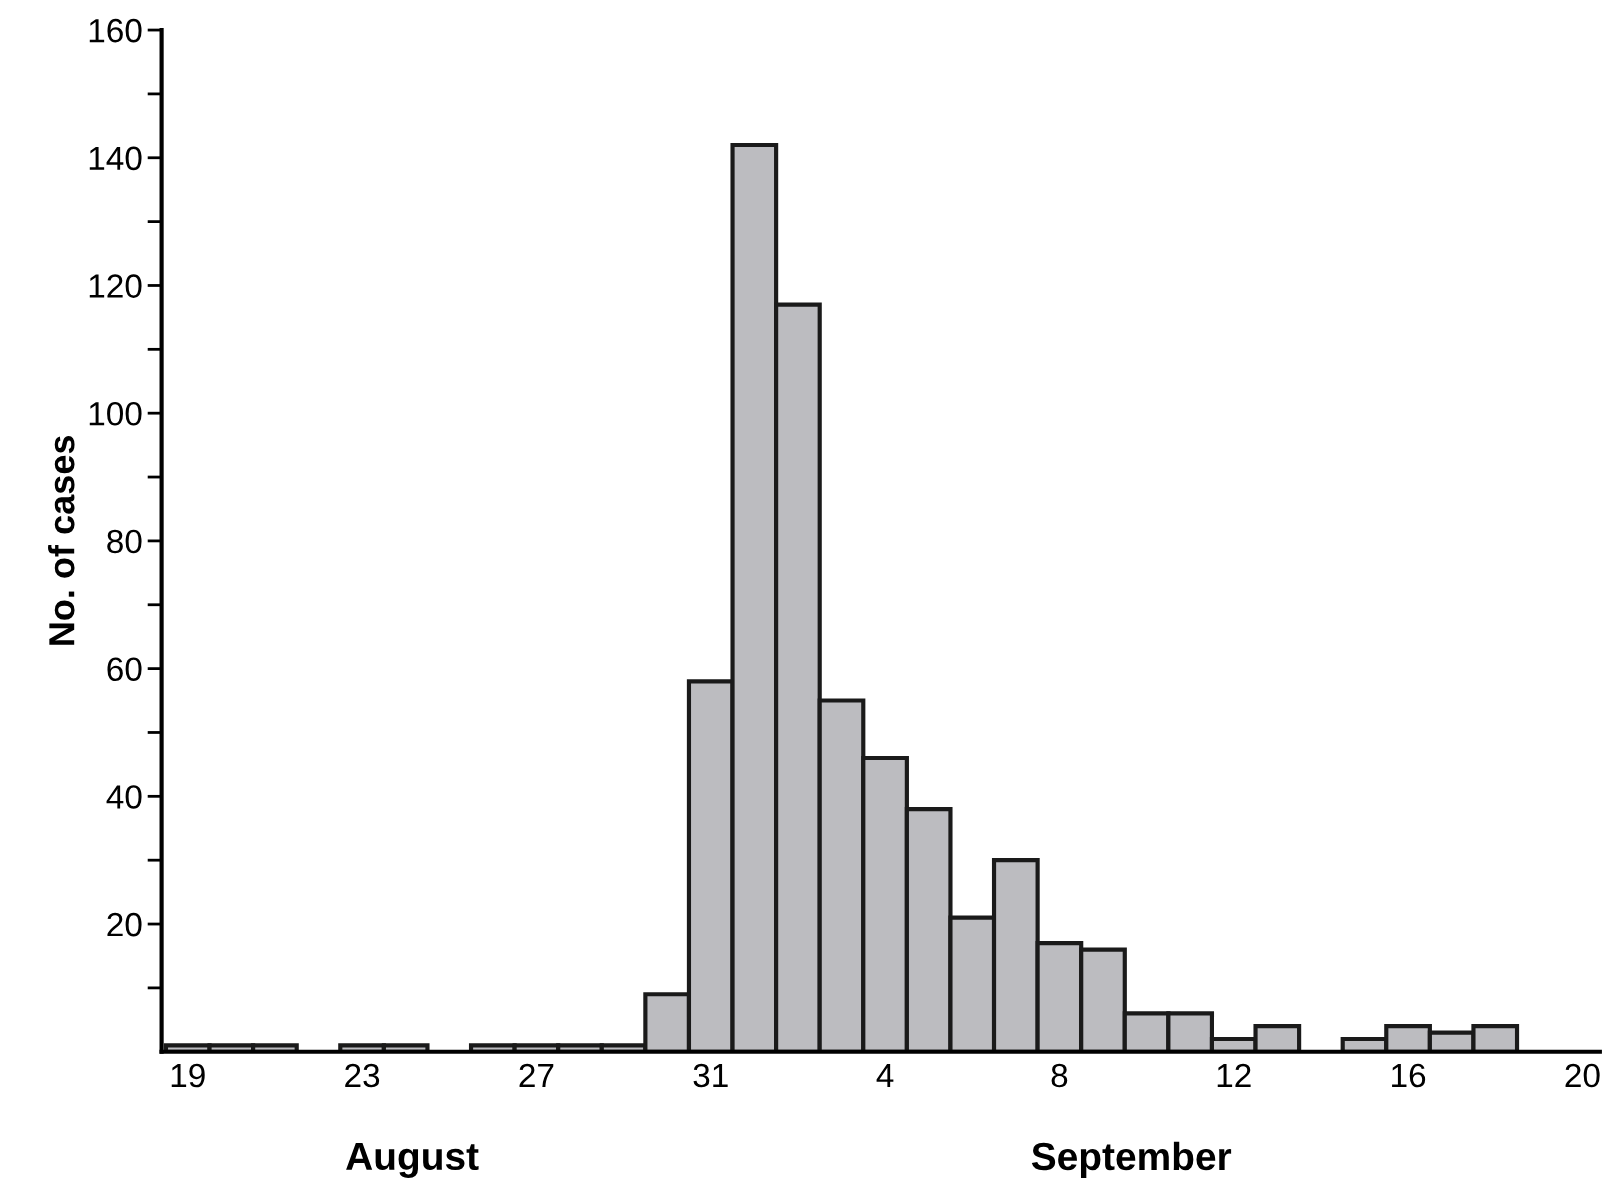  I want to click on x-tick-label: 12, so click(1234, 1075).